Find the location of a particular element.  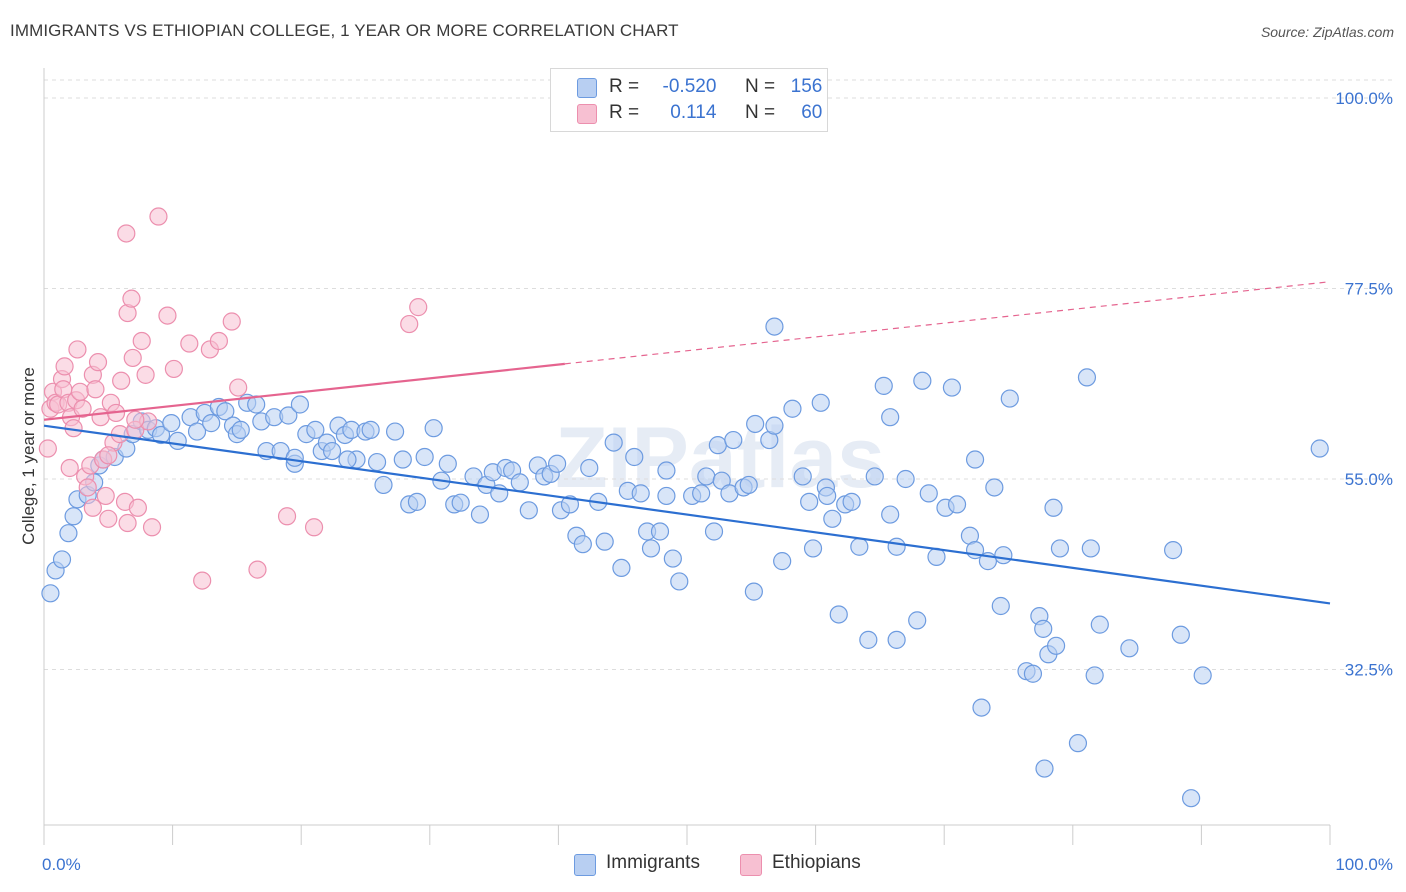

legend-r-value-ethiopians: 0.114 is located at coordinates (693, 112).